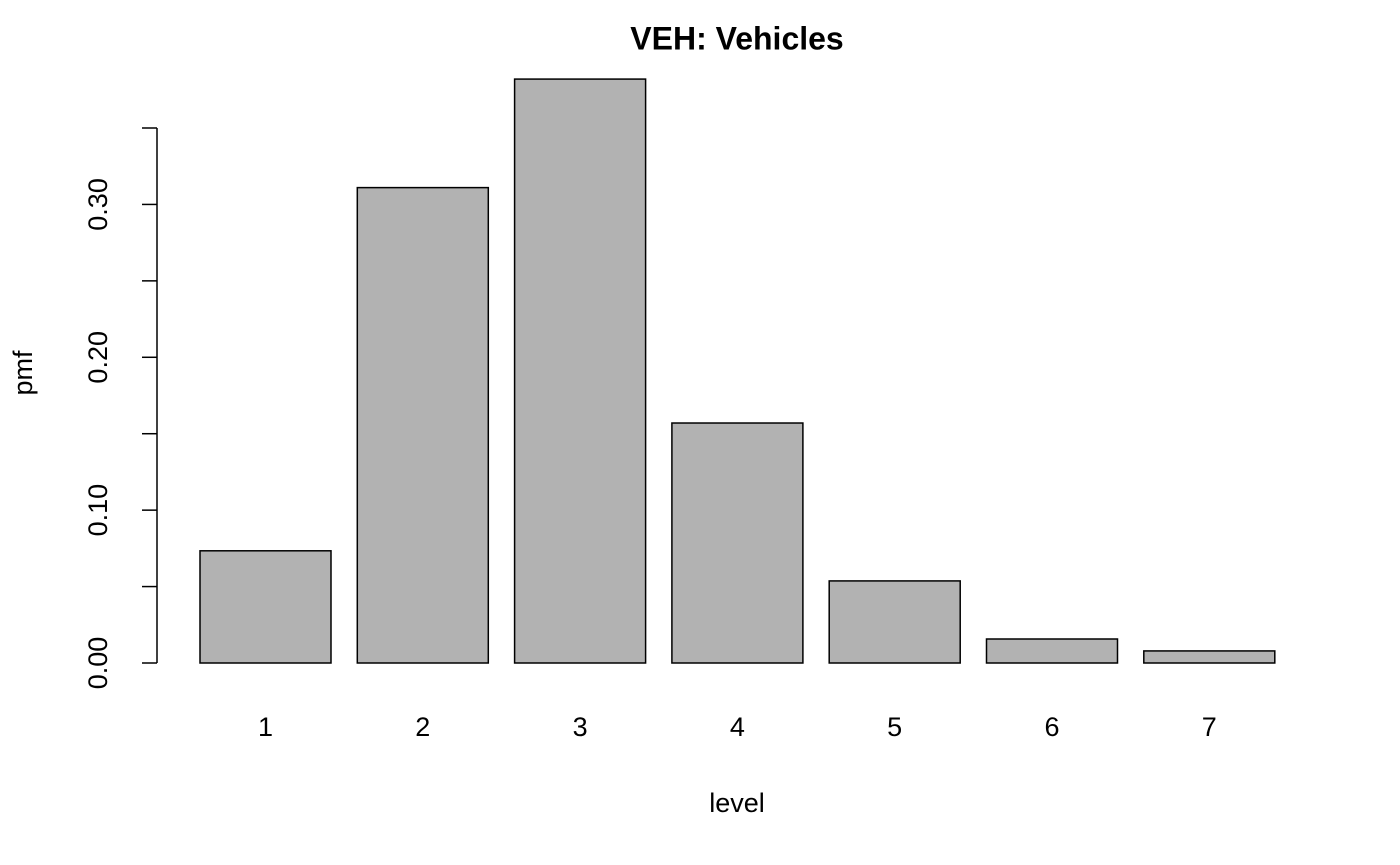 The width and height of the screenshot is (1400, 865). What do you see at coordinates (422, 727) in the screenshot?
I see `x-tick-label: 2` at bounding box center [422, 727].